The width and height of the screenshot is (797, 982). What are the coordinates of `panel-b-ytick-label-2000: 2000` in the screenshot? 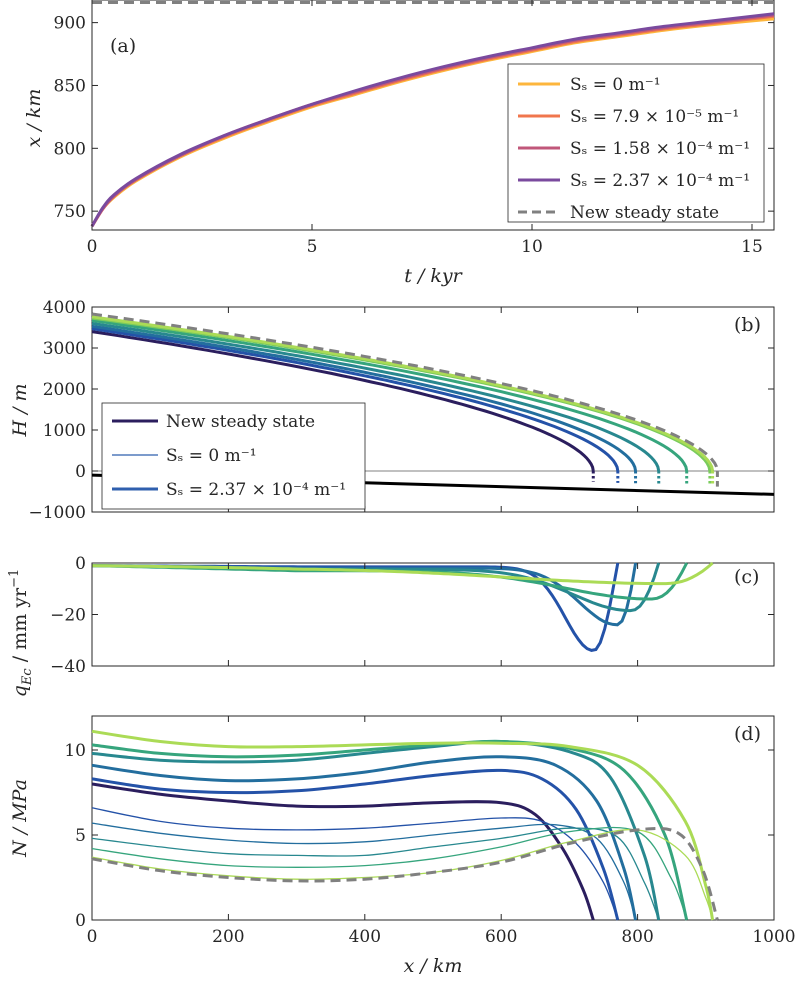 It's located at (64, 390).